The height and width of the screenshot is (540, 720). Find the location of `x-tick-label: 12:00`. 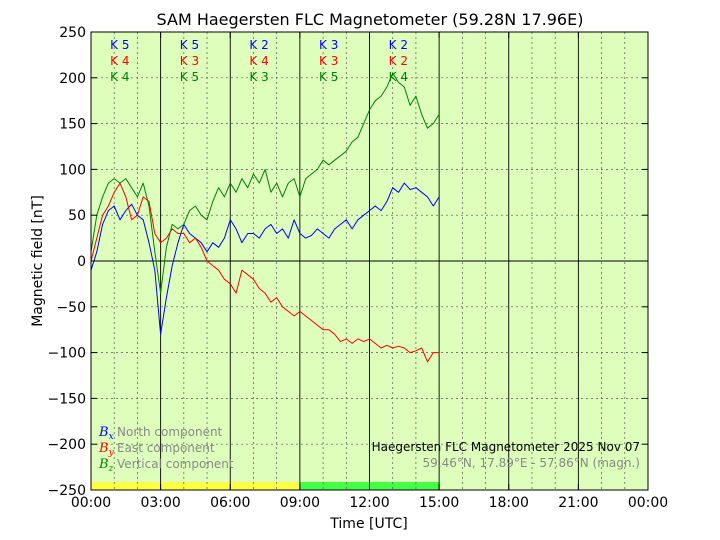

x-tick-label: 12:00 is located at coordinates (369, 503).